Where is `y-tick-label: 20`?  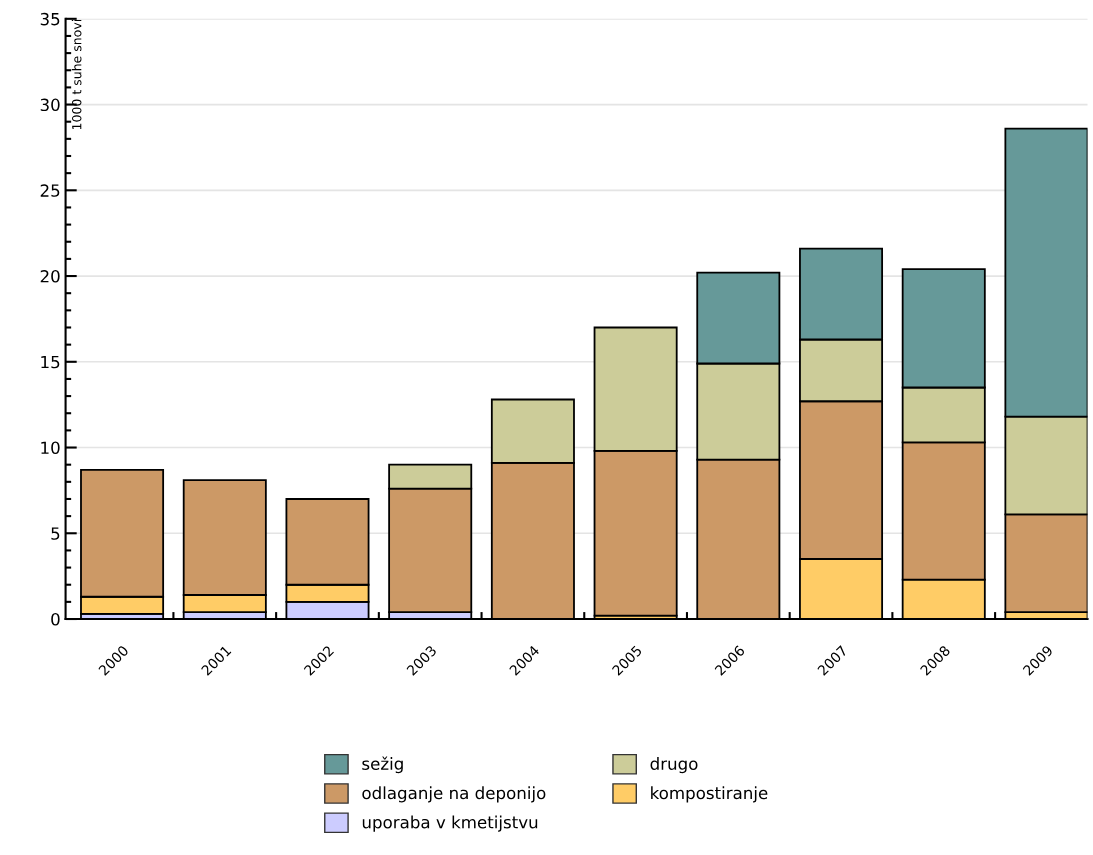
y-tick-label: 20 is located at coordinates (50, 276).